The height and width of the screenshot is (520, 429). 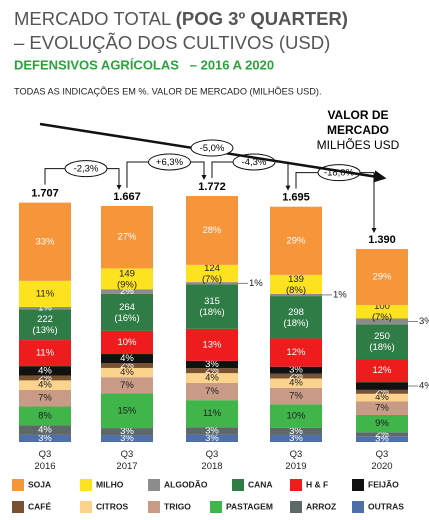 I want to click on data-label: 1%, so click(x=256, y=283).